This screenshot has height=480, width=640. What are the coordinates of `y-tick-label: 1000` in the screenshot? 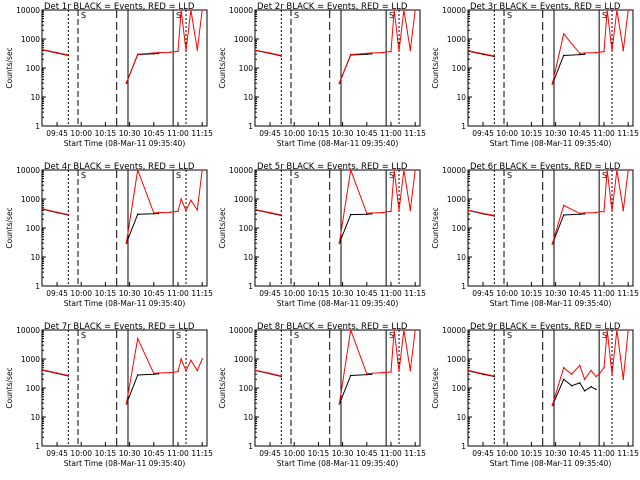 It's located at (243, 39).